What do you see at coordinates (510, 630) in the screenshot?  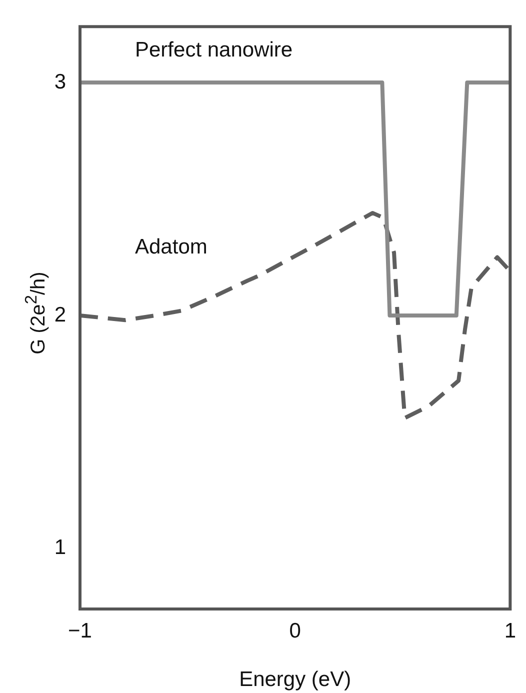 I see `x-tick-label: 1` at bounding box center [510, 630].